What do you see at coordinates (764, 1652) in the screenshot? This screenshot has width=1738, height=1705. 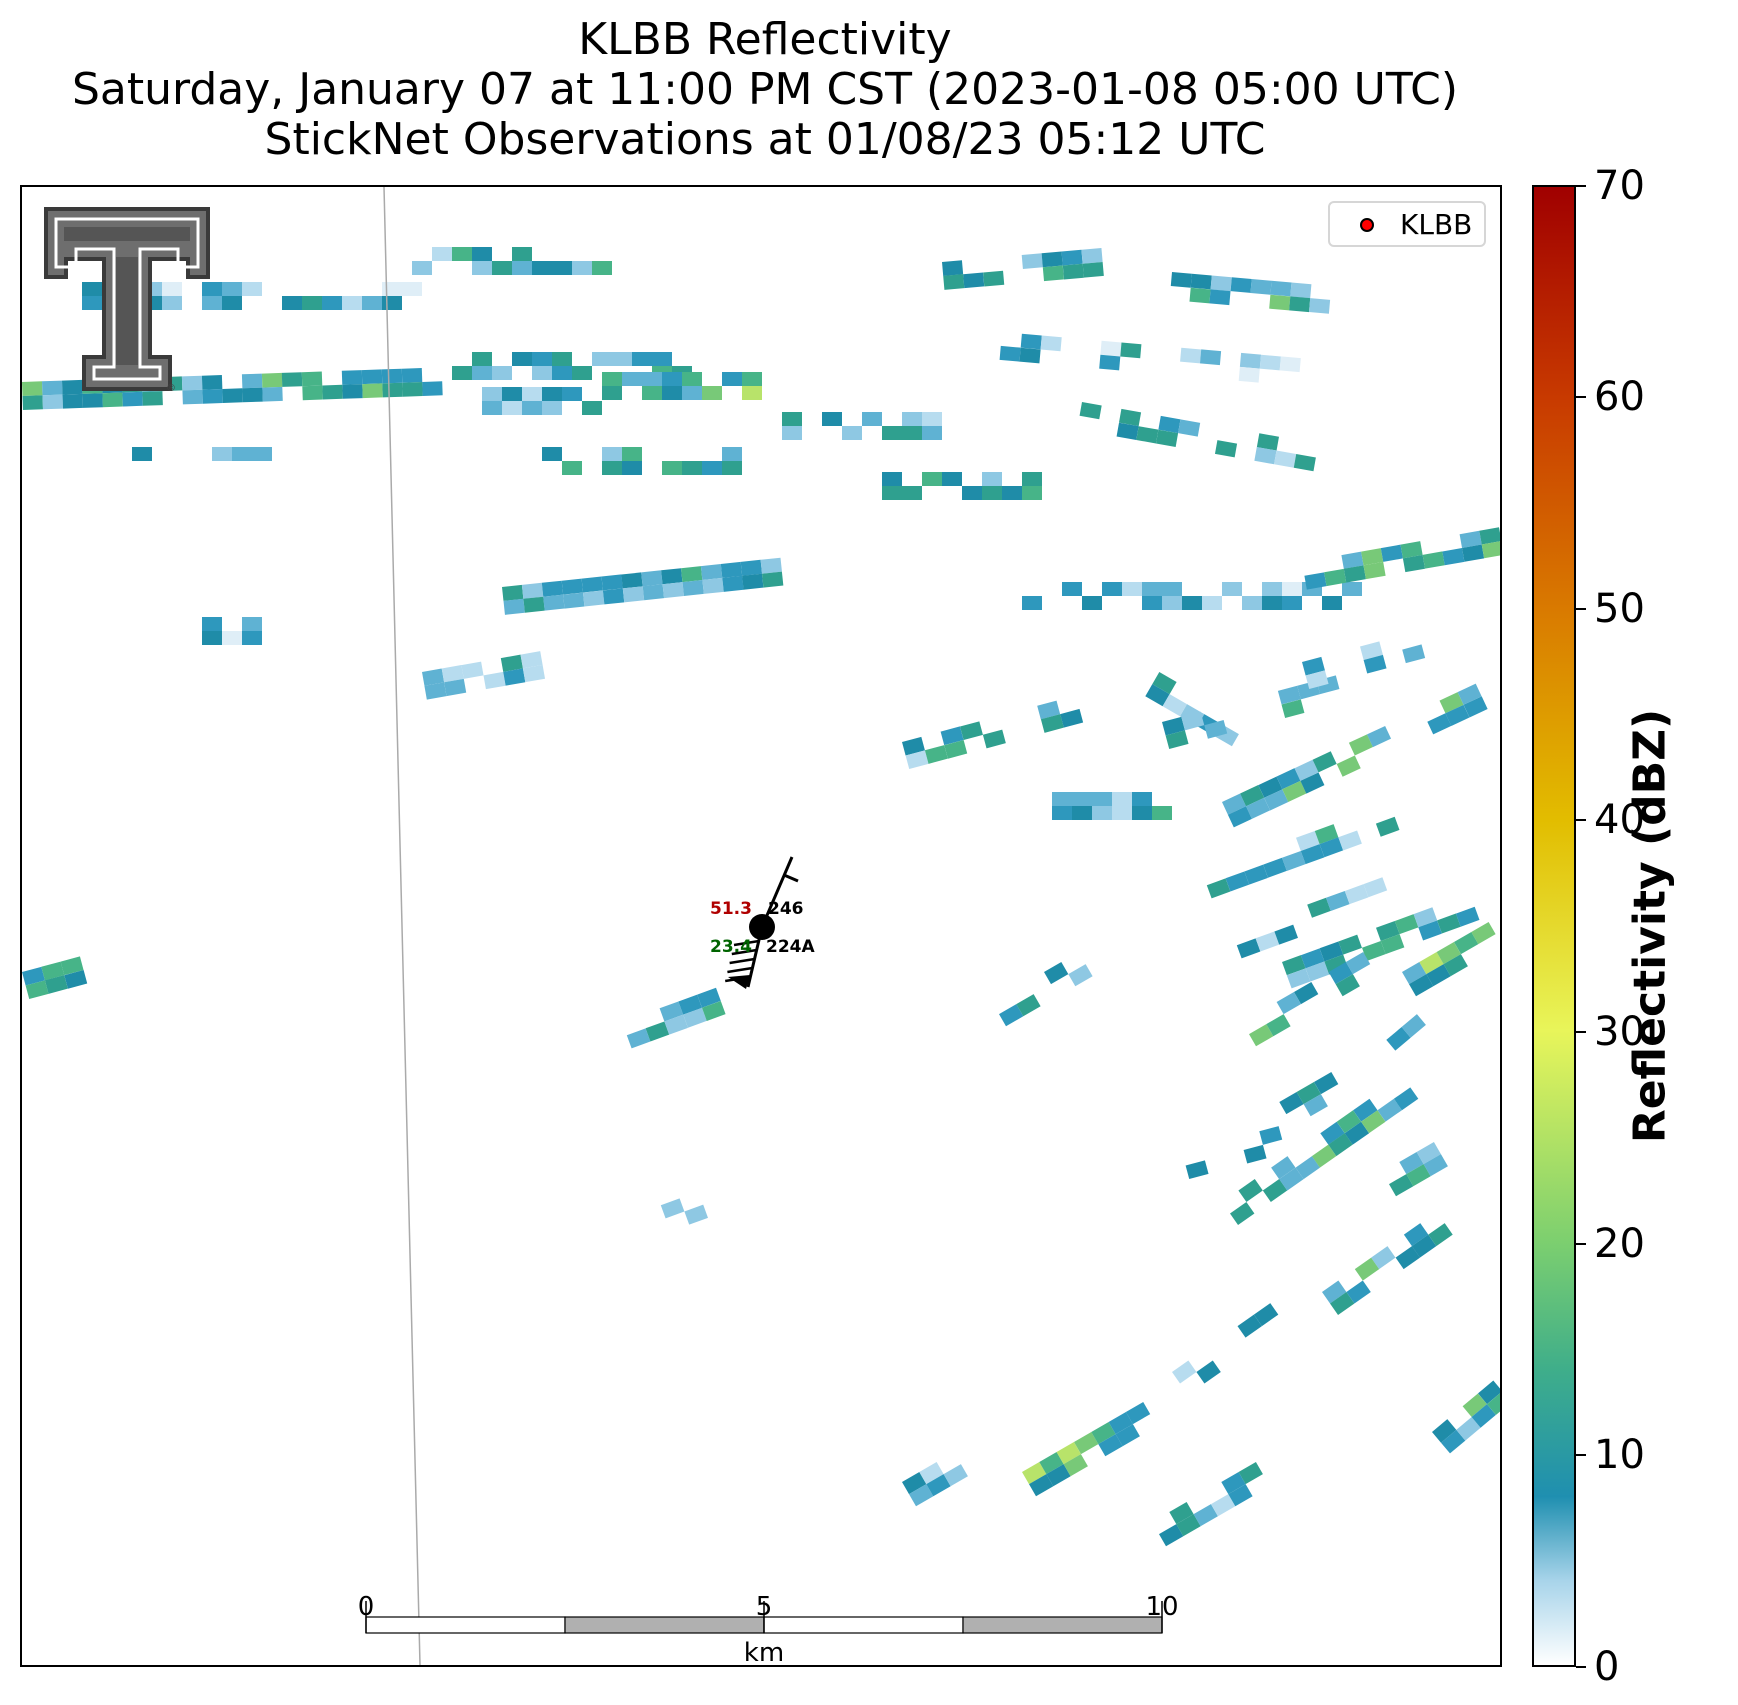 I see `scale-unit-label: km` at bounding box center [764, 1652].